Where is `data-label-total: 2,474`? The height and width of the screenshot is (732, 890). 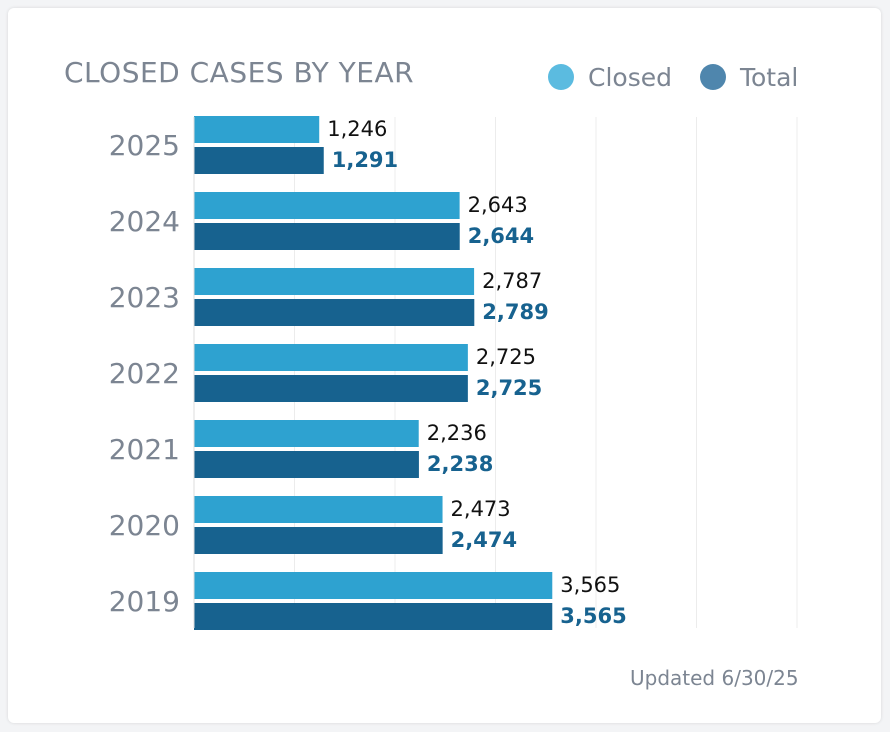
data-label-total: 2,474 is located at coordinates (484, 540).